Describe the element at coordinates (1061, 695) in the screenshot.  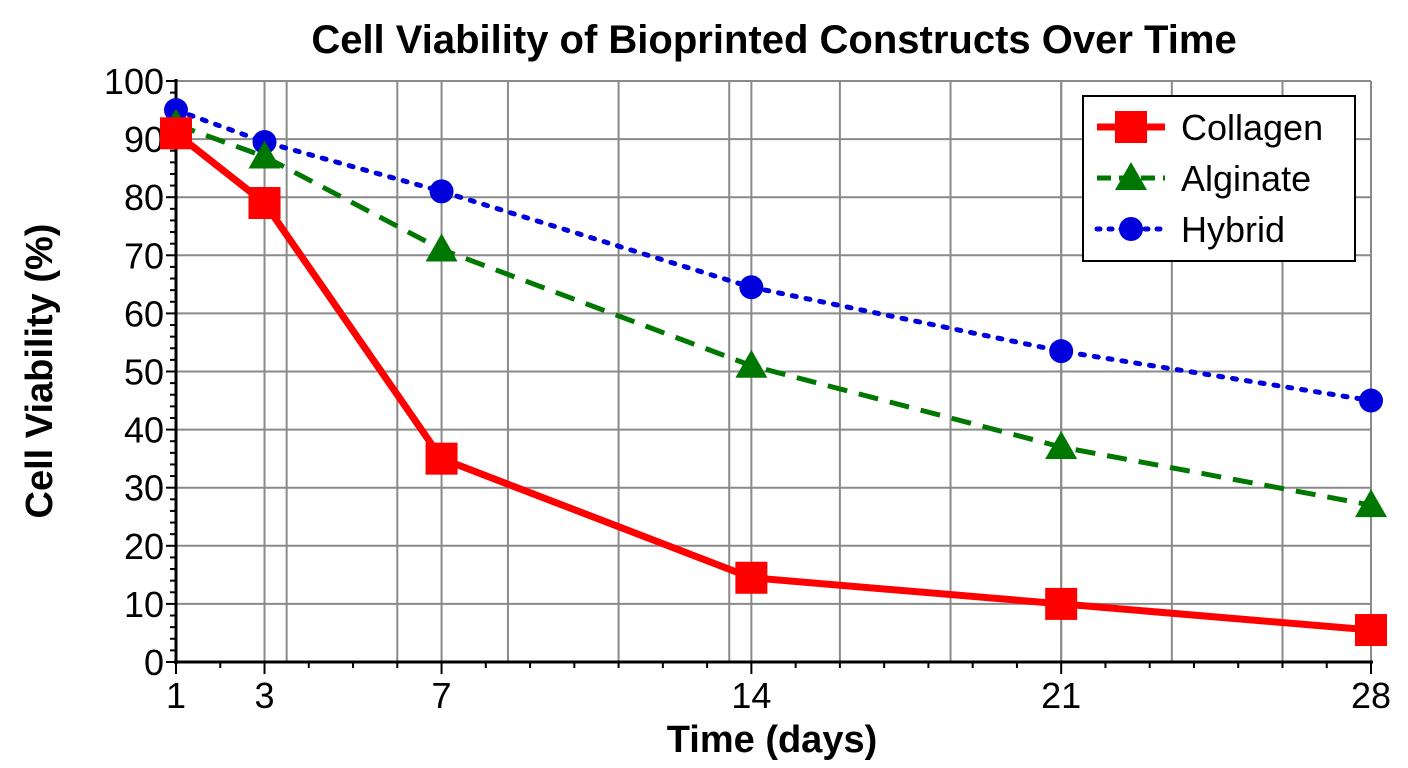
I see `x-tick-label: 21` at that location.